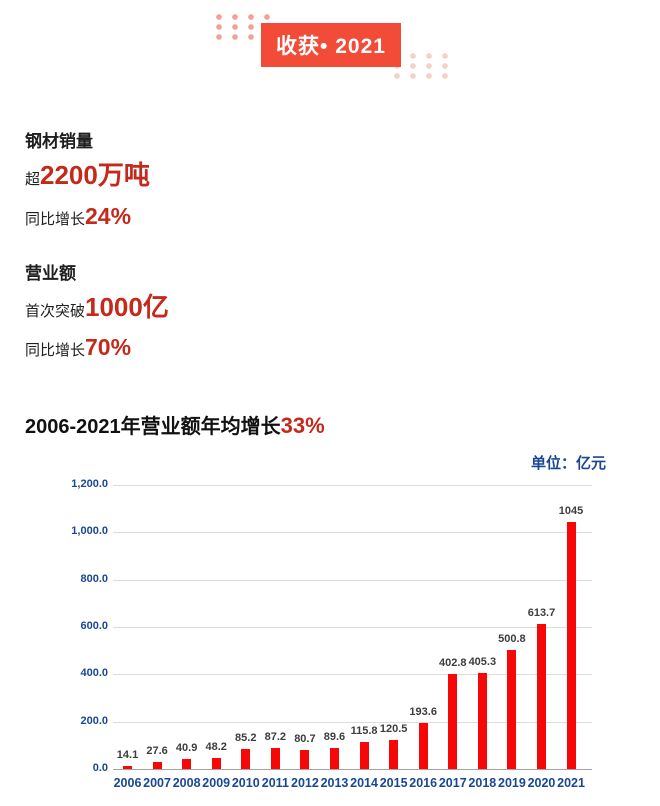 The width and height of the screenshot is (660, 806). What do you see at coordinates (334, 783) in the screenshot?
I see `x-axis-tick-label: 2013` at bounding box center [334, 783].